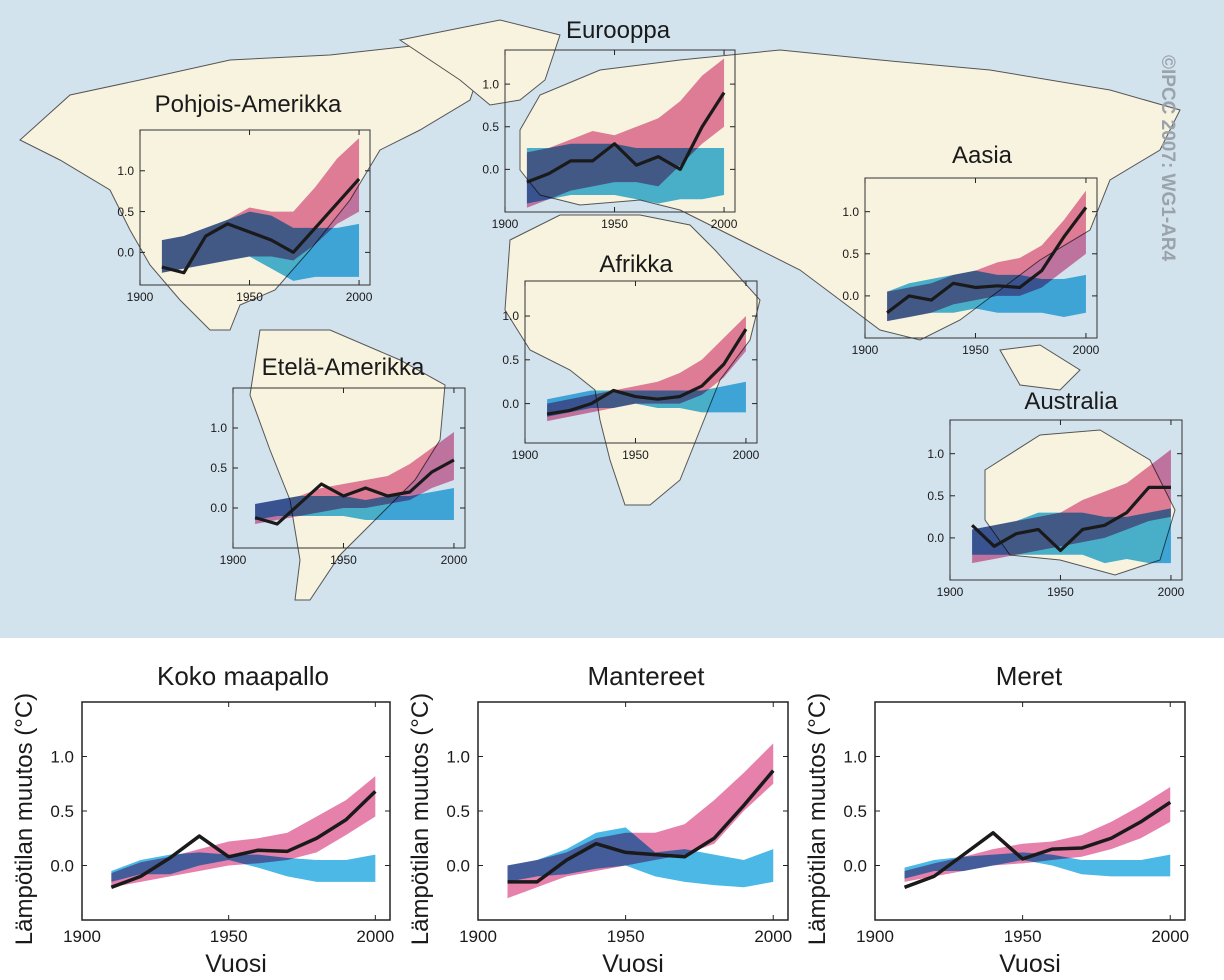  I want to click on chart-title: Afrikka, so click(636, 264).